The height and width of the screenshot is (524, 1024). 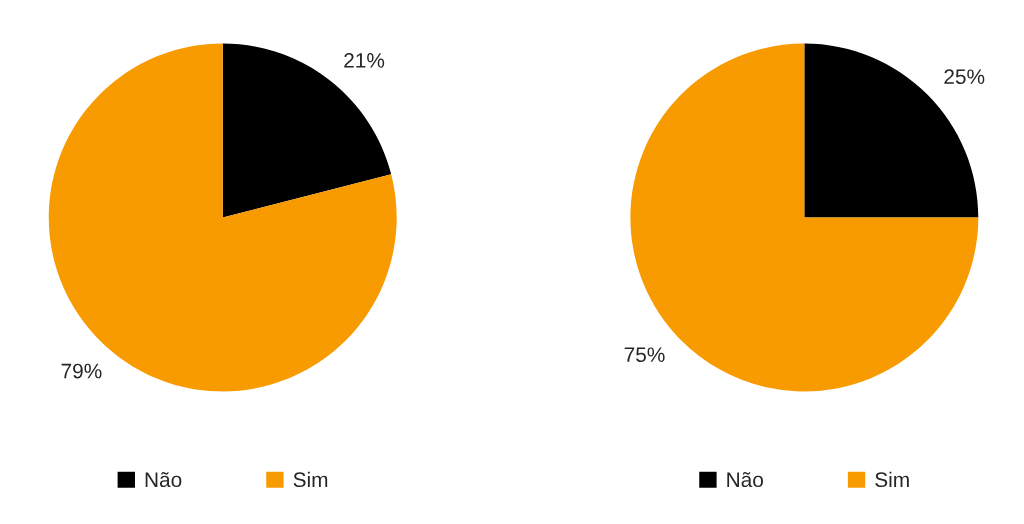 What do you see at coordinates (364, 60) in the screenshot?
I see `data-label: 21%` at bounding box center [364, 60].